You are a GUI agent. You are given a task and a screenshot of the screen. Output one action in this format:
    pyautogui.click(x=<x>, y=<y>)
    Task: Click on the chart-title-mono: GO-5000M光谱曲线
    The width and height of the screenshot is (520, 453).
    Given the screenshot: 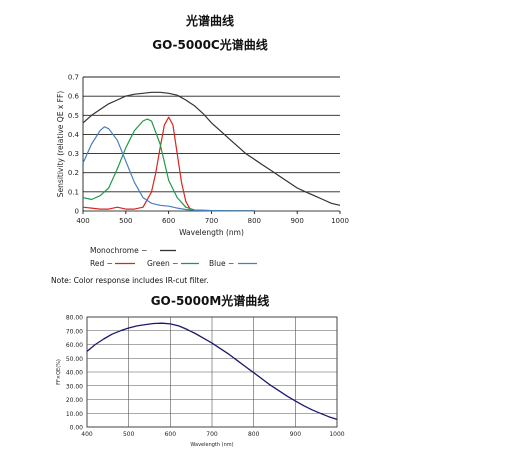 What is the action you would take?
    pyautogui.click(x=210, y=301)
    